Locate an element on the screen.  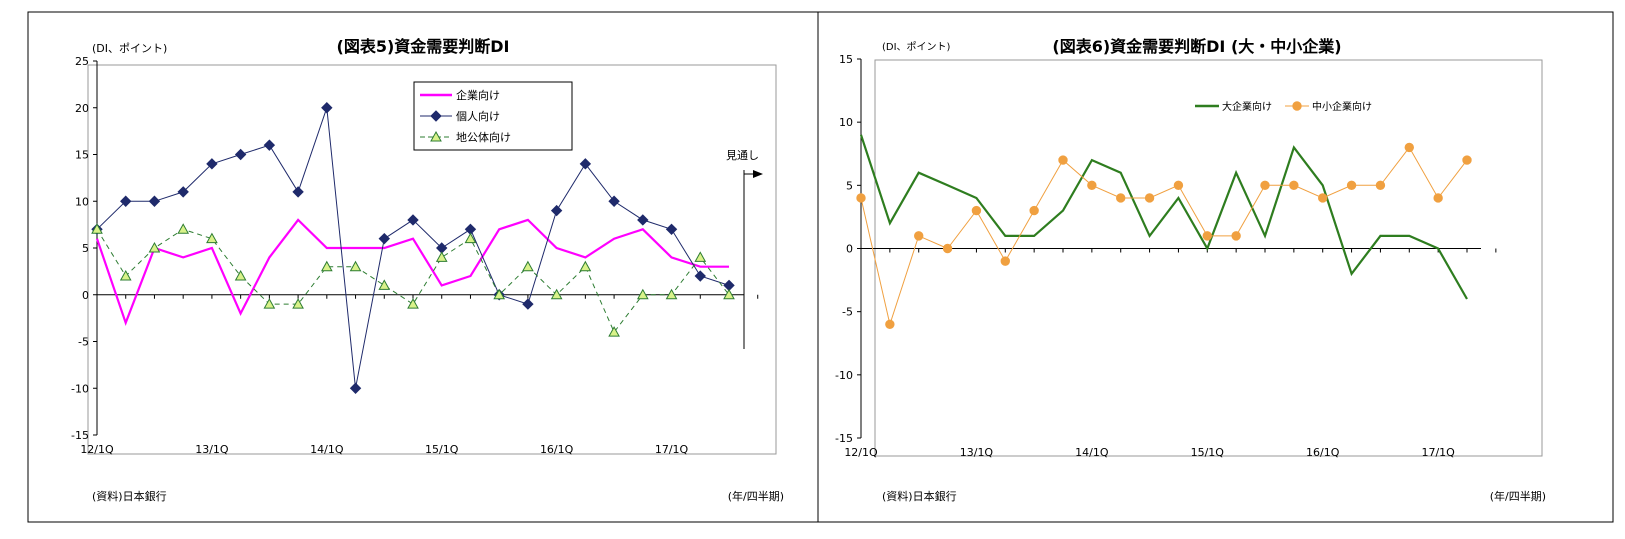
left-y-tick-label: 10 is located at coordinates (82, 201).